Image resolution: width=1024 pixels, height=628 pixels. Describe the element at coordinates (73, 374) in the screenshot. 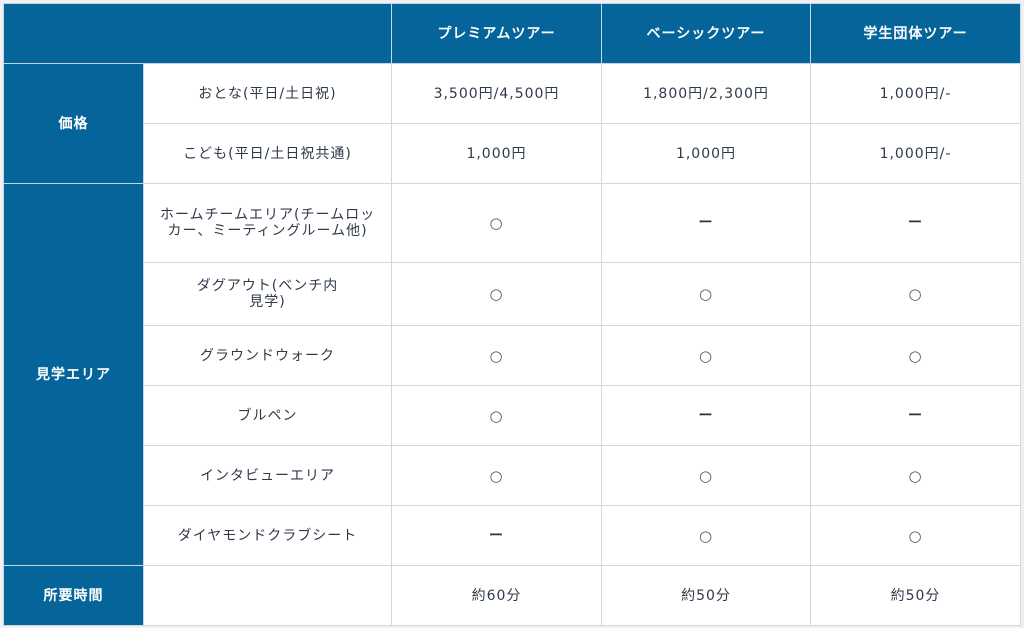

I see `group-label: 見学エリア` at that location.